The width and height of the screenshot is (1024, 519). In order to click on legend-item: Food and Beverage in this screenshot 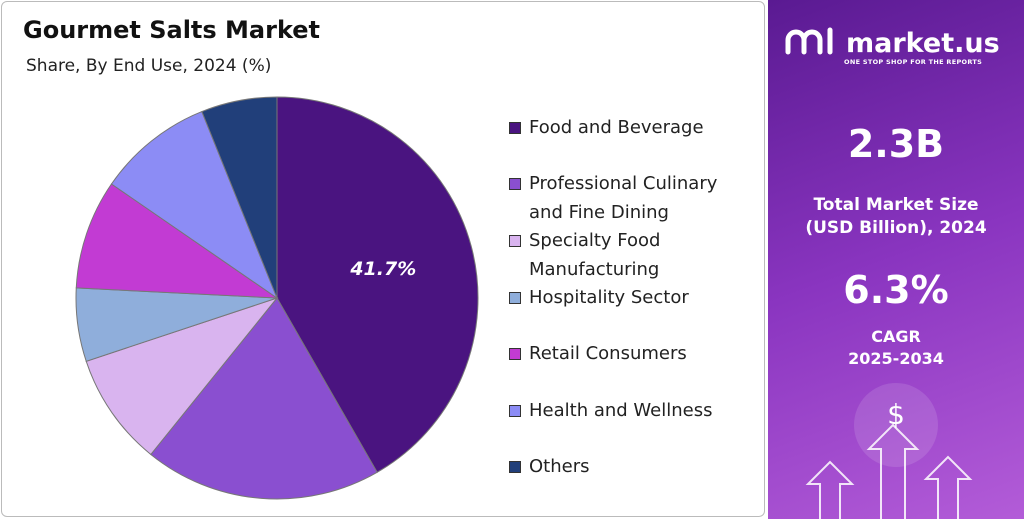, I will do `click(619, 127)`.